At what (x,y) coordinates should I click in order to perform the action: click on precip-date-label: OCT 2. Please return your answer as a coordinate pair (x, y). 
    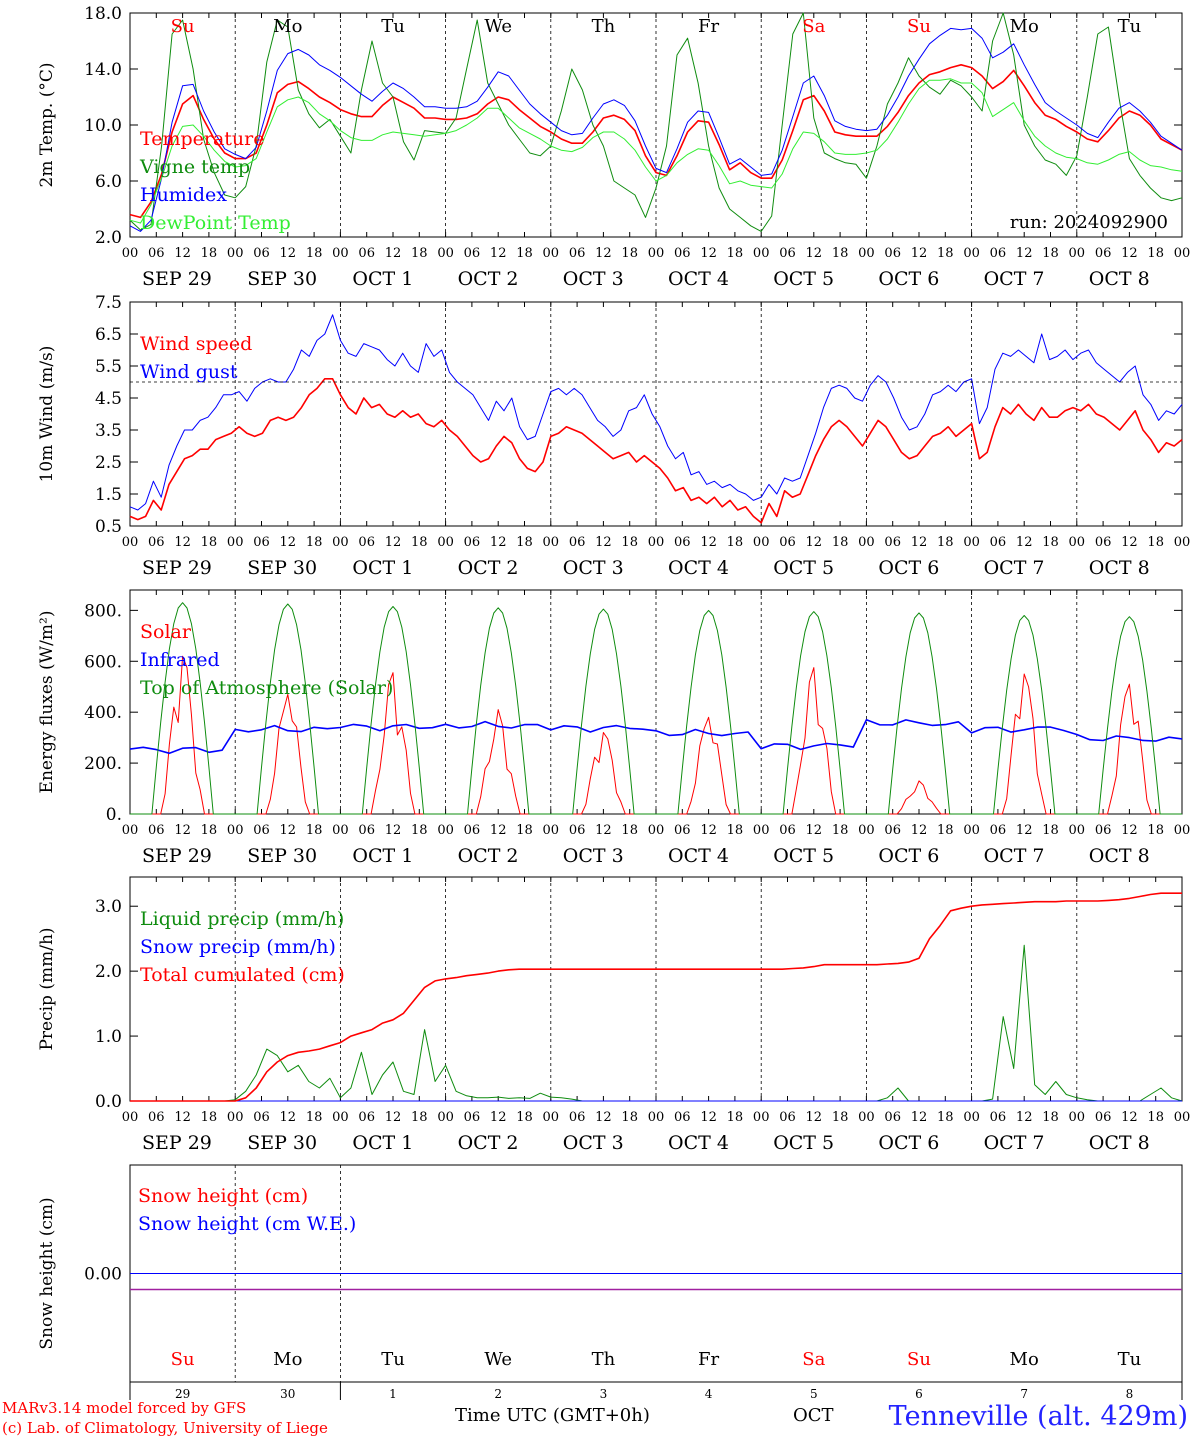
    Looking at the image, I should click on (488, 1143).